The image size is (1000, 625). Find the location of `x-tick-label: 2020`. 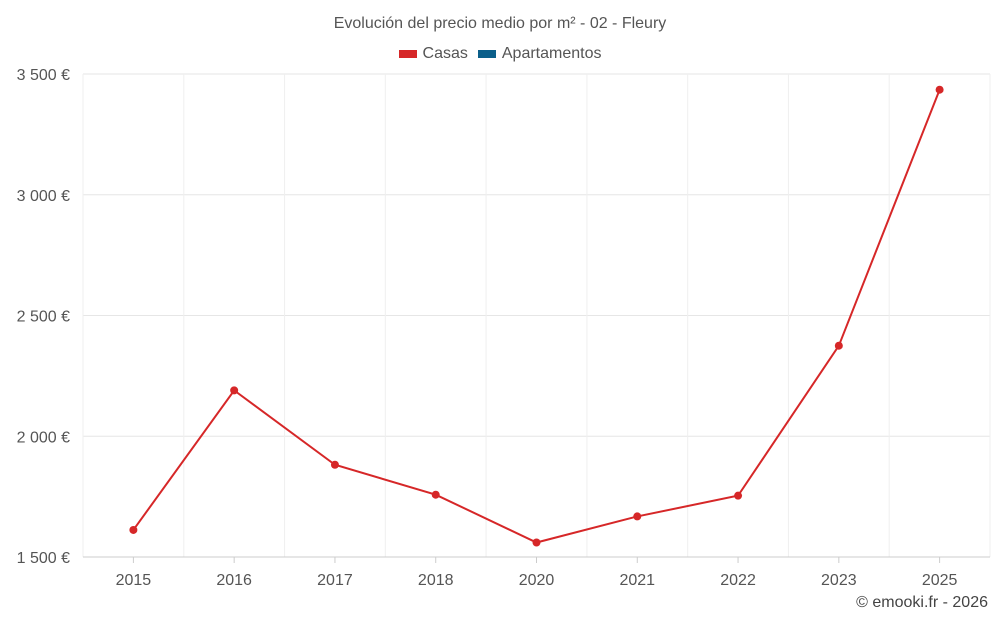

x-tick-label: 2020 is located at coordinates (537, 580).